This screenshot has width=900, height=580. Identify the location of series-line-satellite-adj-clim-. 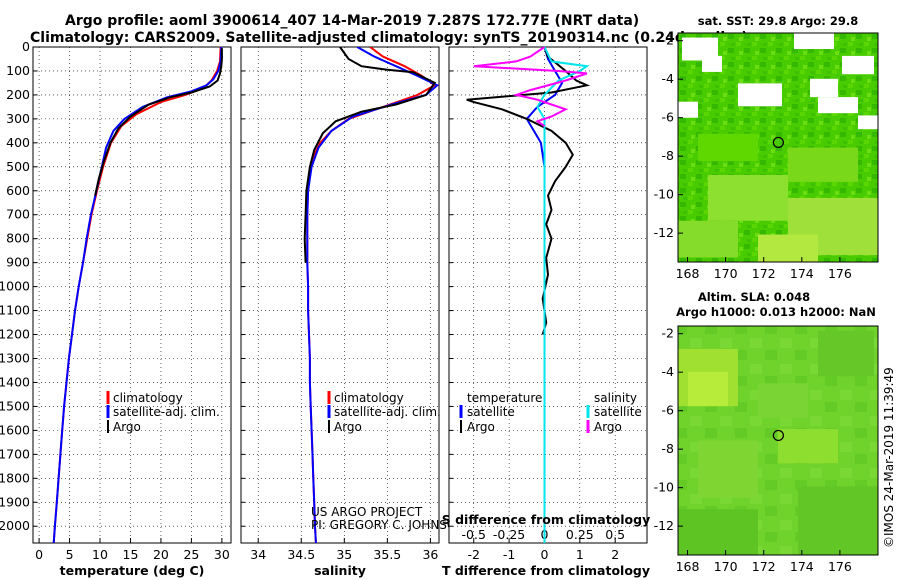
(372, 295).